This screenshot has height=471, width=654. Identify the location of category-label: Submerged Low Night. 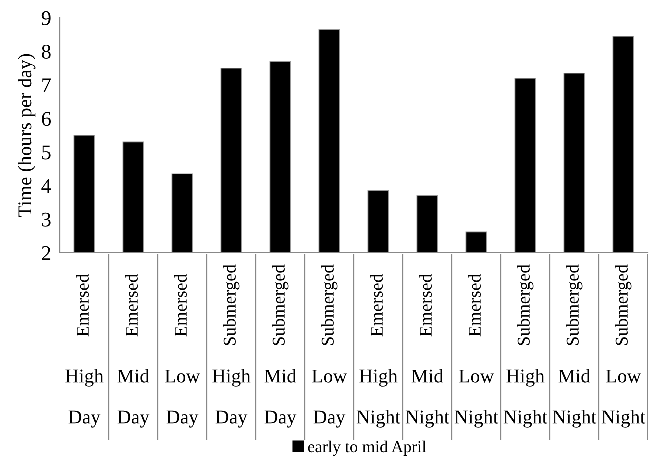
(624, 346).